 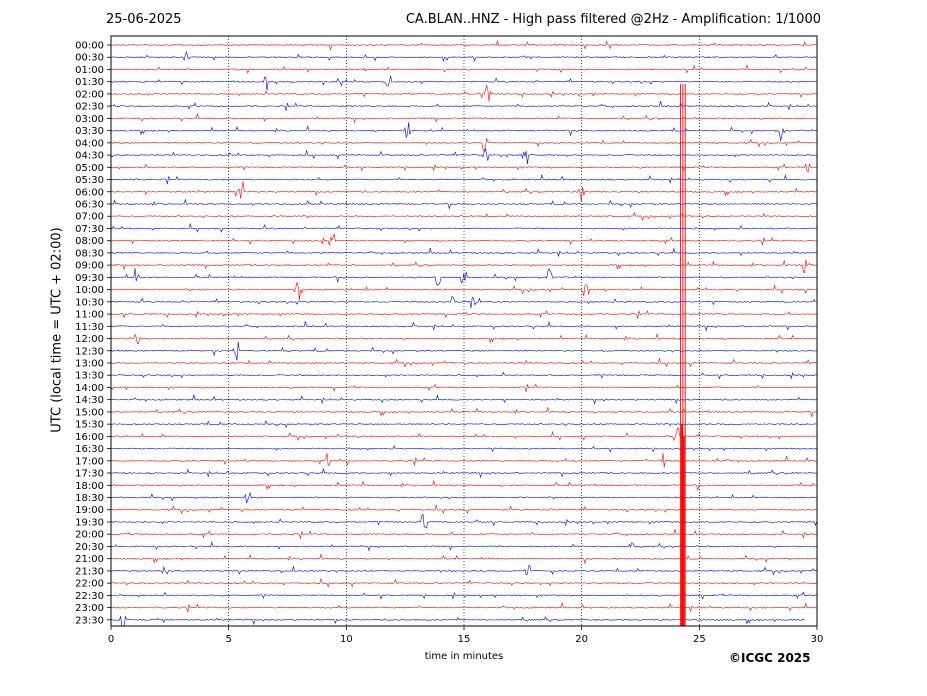 I want to click on y-tick-label: 00:30, so click(x=89, y=58).